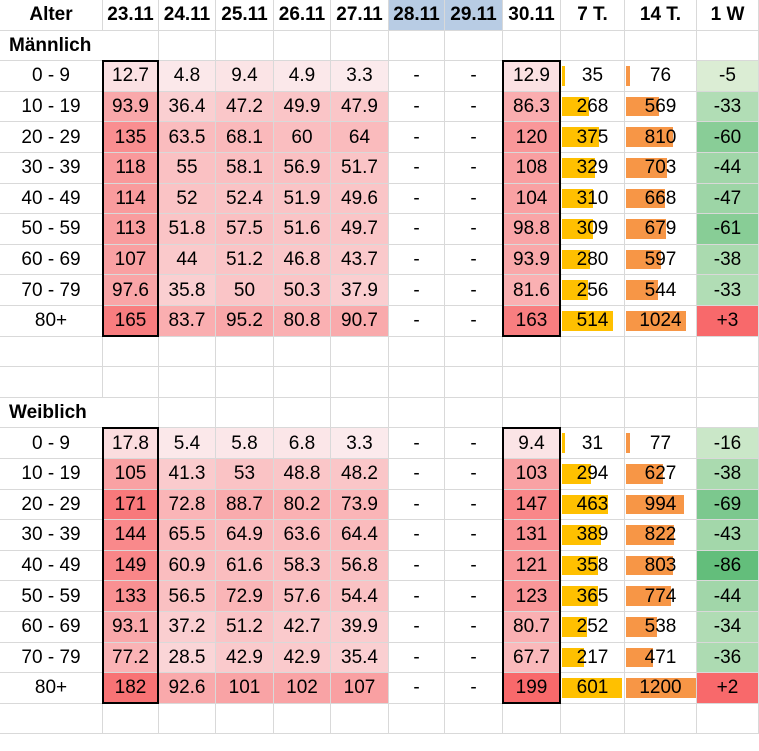 The width and height of the screenshot is (759, 751). What do you see at coordinates (302, 474) in the screenshot?
I see `incidence-cell: 48.8` at bounding box center [302, 474].